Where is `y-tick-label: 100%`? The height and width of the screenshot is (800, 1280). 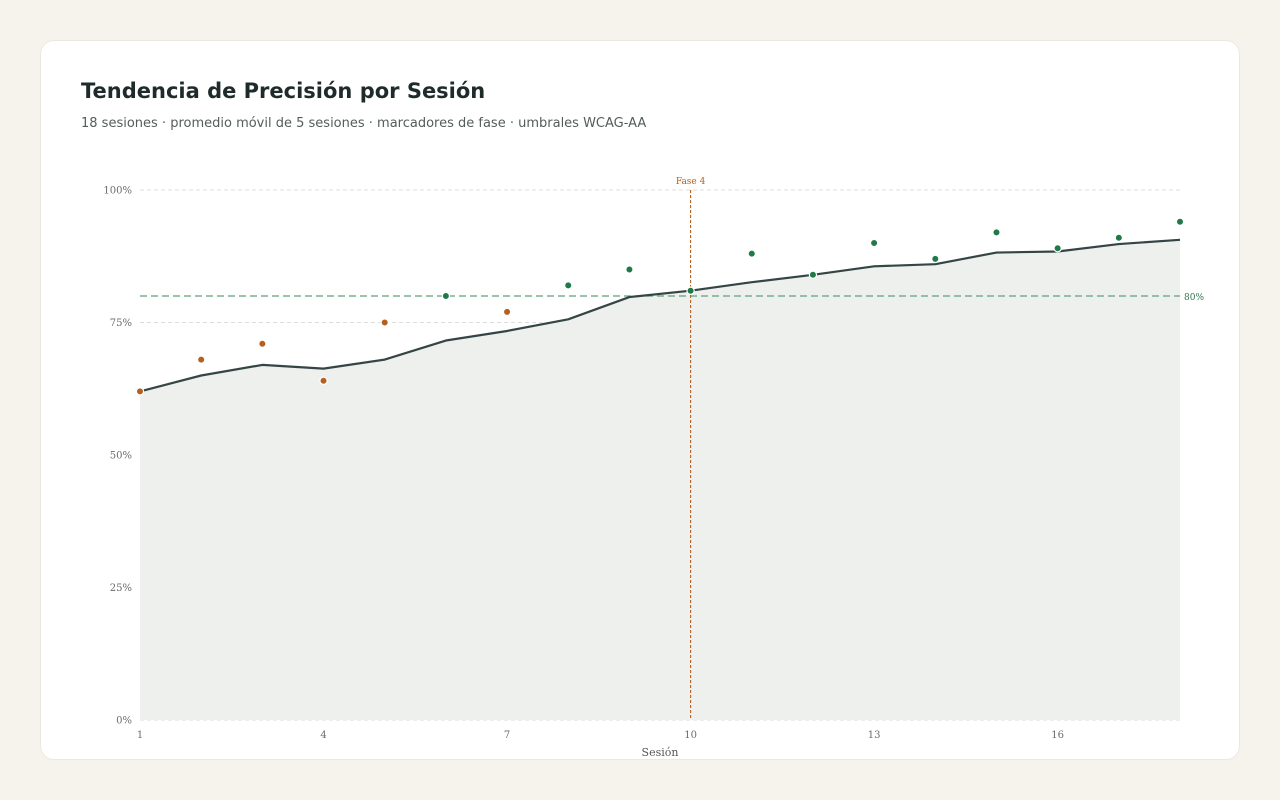 y-tick-label: 100% is located at coordinates (117, 191).